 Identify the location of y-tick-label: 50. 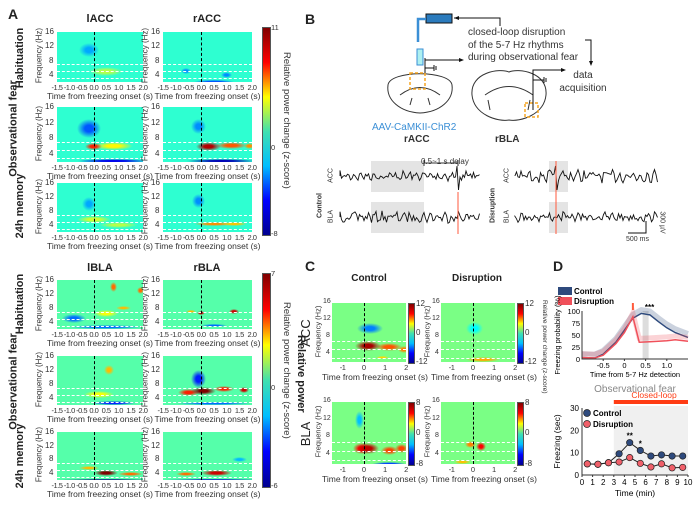
(576, 335).